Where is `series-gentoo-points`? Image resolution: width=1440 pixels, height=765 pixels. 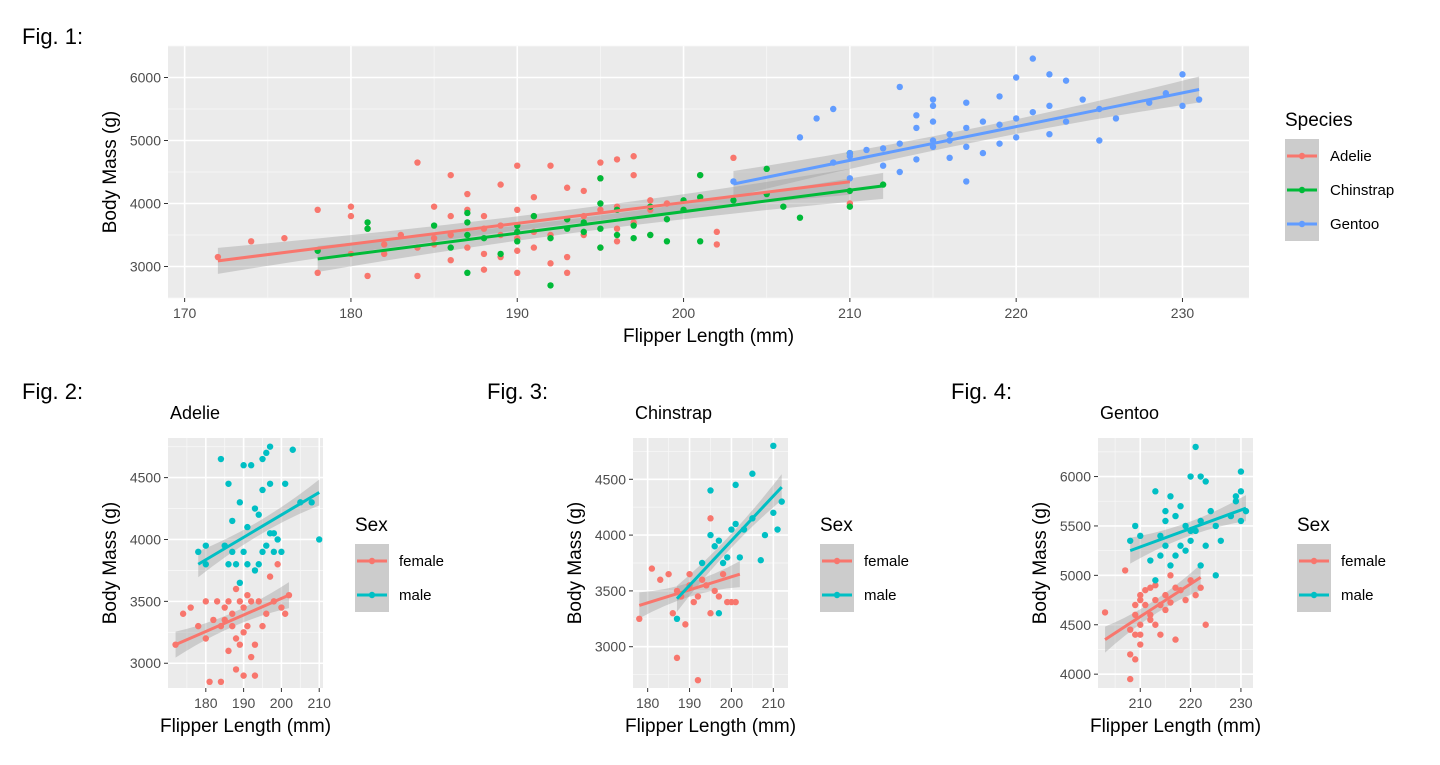 series-gentoo-points is located at coordinates (966, 120).